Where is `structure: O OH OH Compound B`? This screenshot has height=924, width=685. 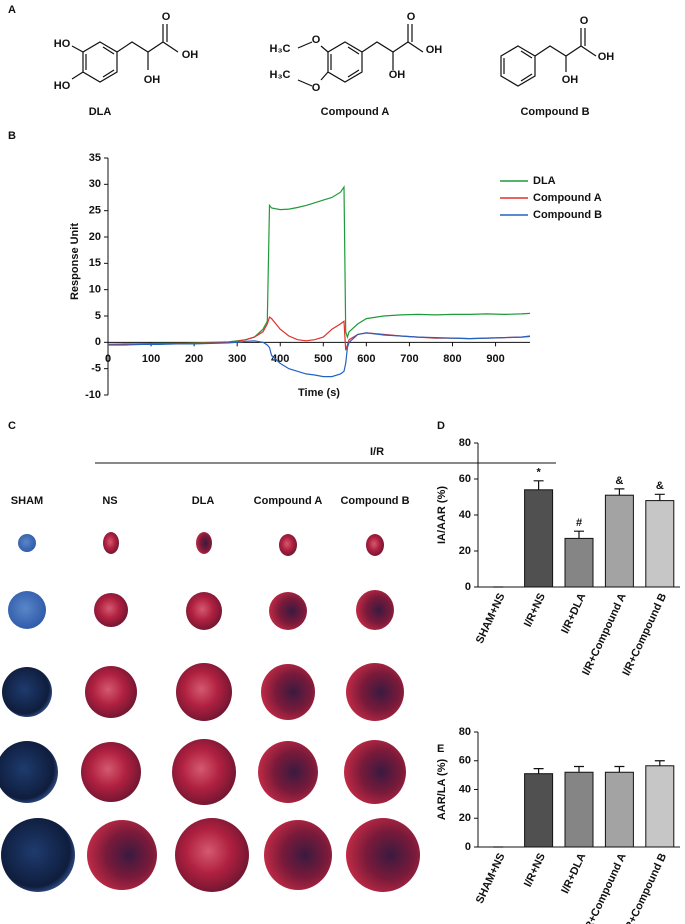 structure: O OH OH Compound B is located at coordinates (557, 66).